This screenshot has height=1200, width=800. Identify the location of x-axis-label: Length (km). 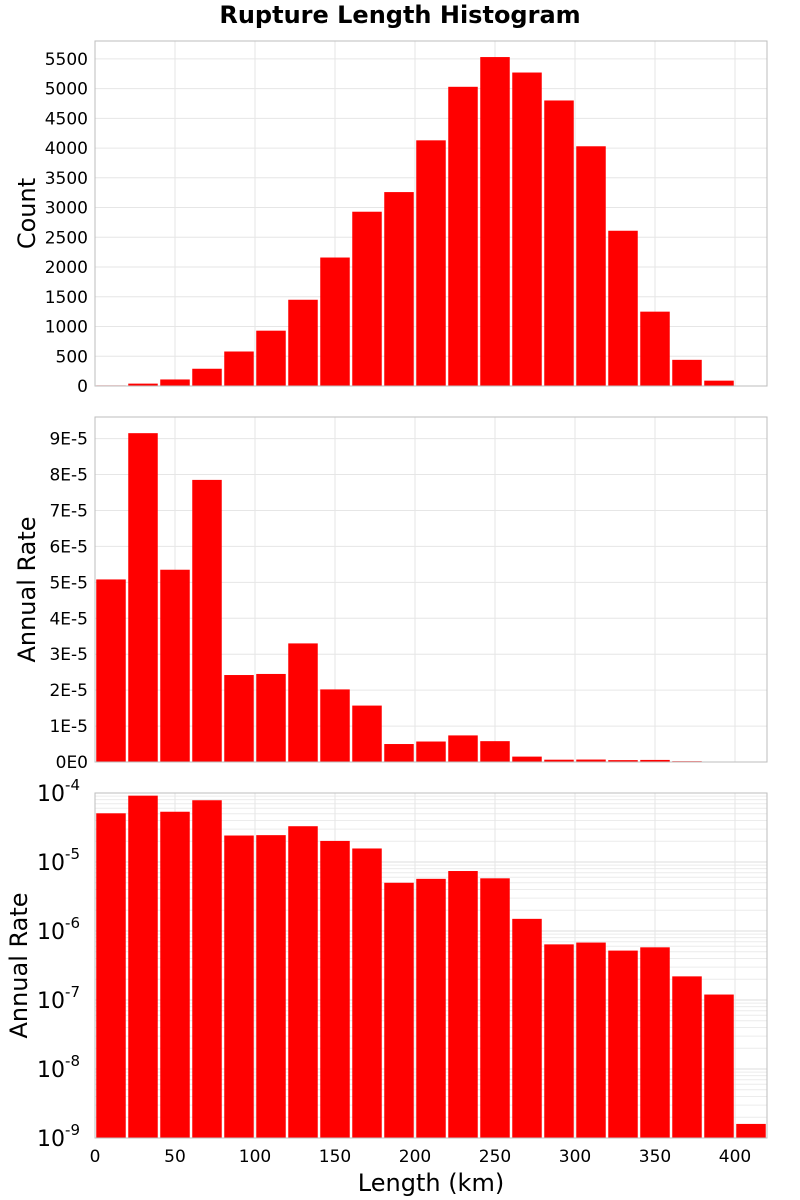
(431, 1183).